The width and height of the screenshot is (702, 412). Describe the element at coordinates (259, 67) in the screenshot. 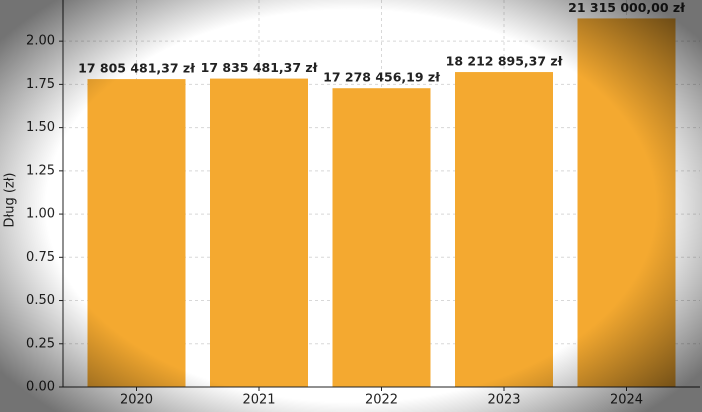

I see `value-label: 17 835 481,37 zł` at that location.